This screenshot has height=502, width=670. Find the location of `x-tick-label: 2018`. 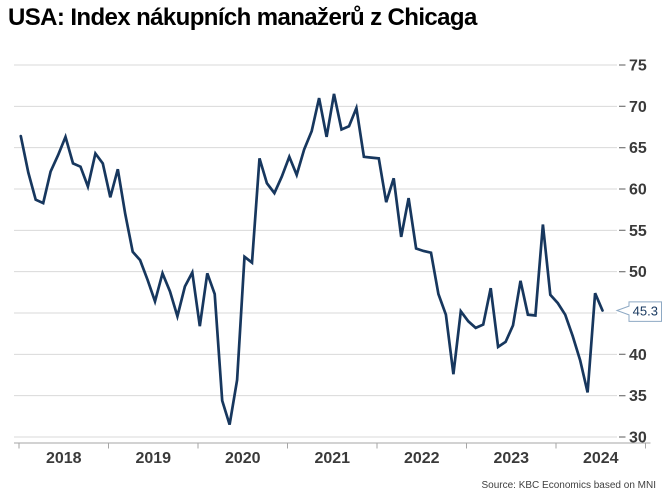

x-tick-label: 2018 is located at coordinates (64, 458).